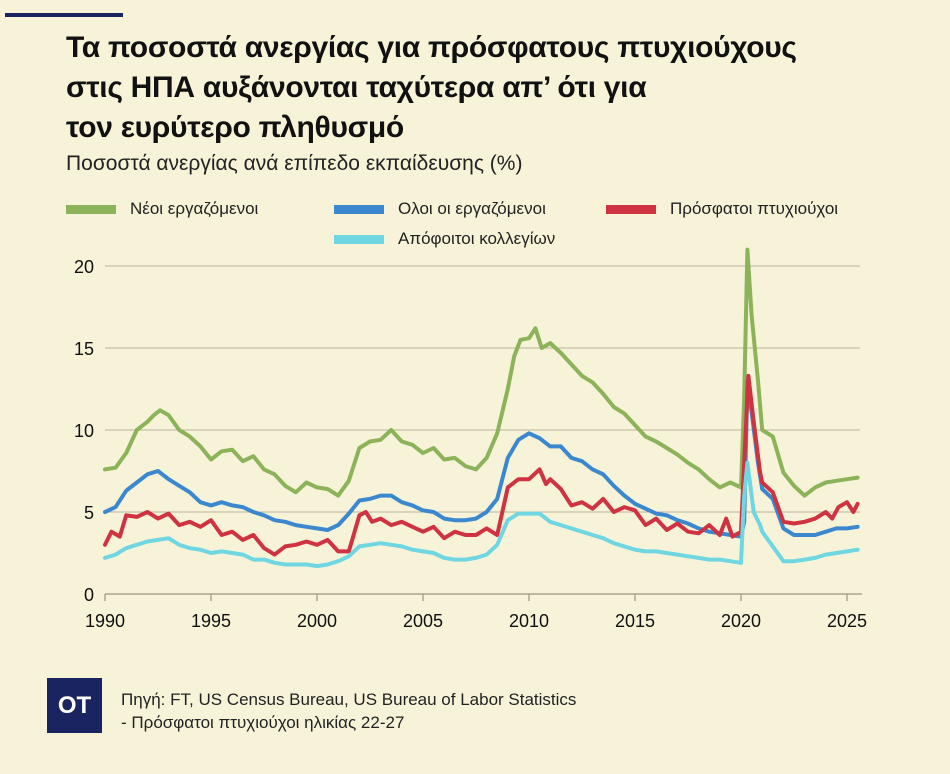 The width and height of the screenshot is (950, 774). Describe the element at coordinates (635, 621) in the screenshot. I see `x-tick-label: 2015` at that location.